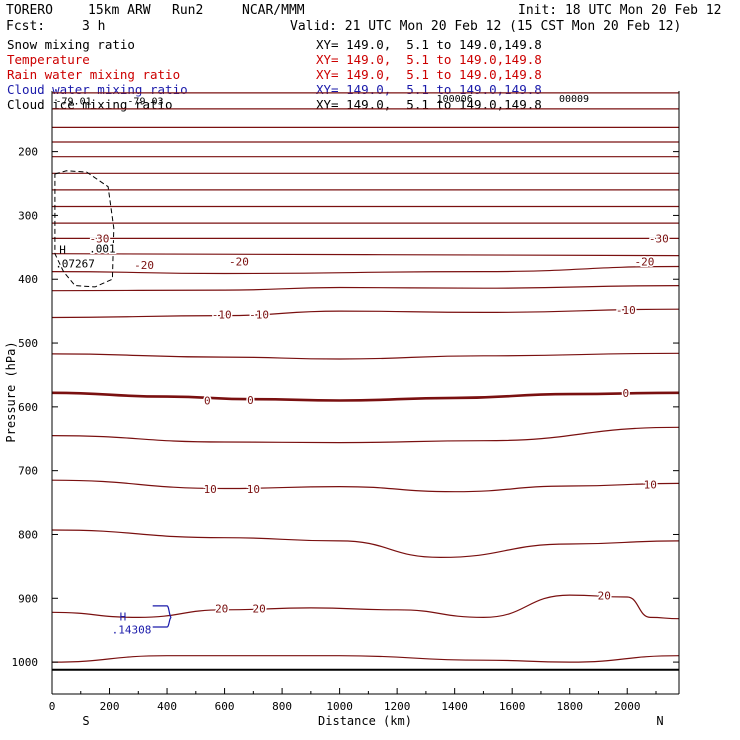  What do you see at coordinates (512, 706) in the screenshot?
I see `x-tick-label: 1600` at bounding box center [512, 706].